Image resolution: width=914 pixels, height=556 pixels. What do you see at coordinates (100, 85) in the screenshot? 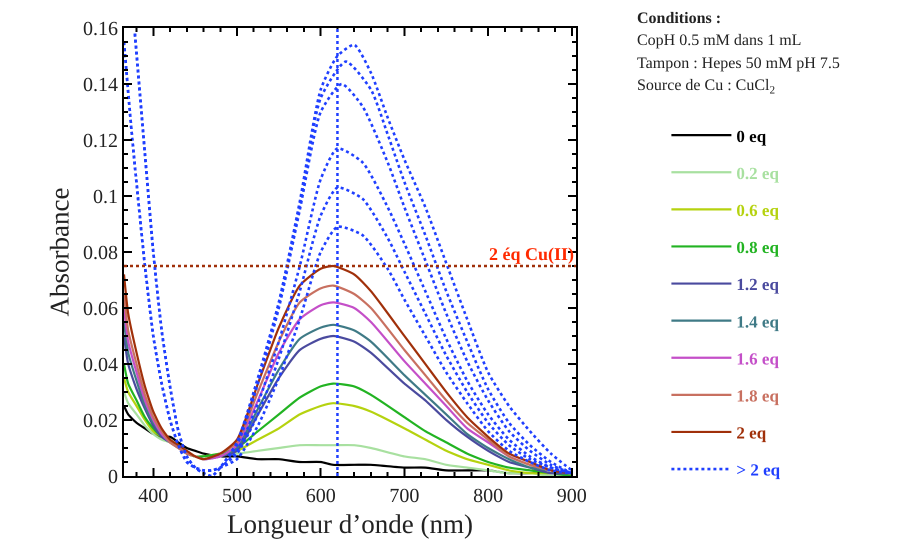
I see `y-tick-label: 0.14` at bounding box center [100, 85].